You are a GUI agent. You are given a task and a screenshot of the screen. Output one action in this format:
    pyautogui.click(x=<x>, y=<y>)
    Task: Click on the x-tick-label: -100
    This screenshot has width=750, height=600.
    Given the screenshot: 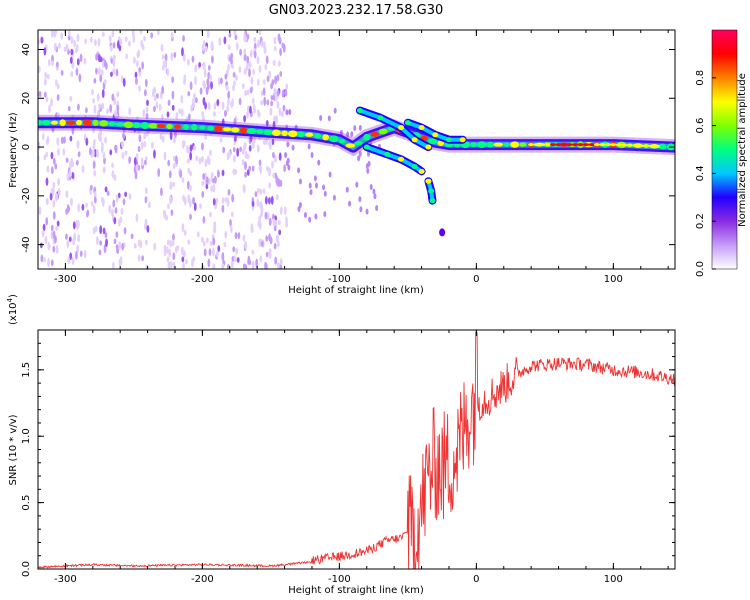 What is the action you would take?
    pyautogui.click(x=339, y=279)
    